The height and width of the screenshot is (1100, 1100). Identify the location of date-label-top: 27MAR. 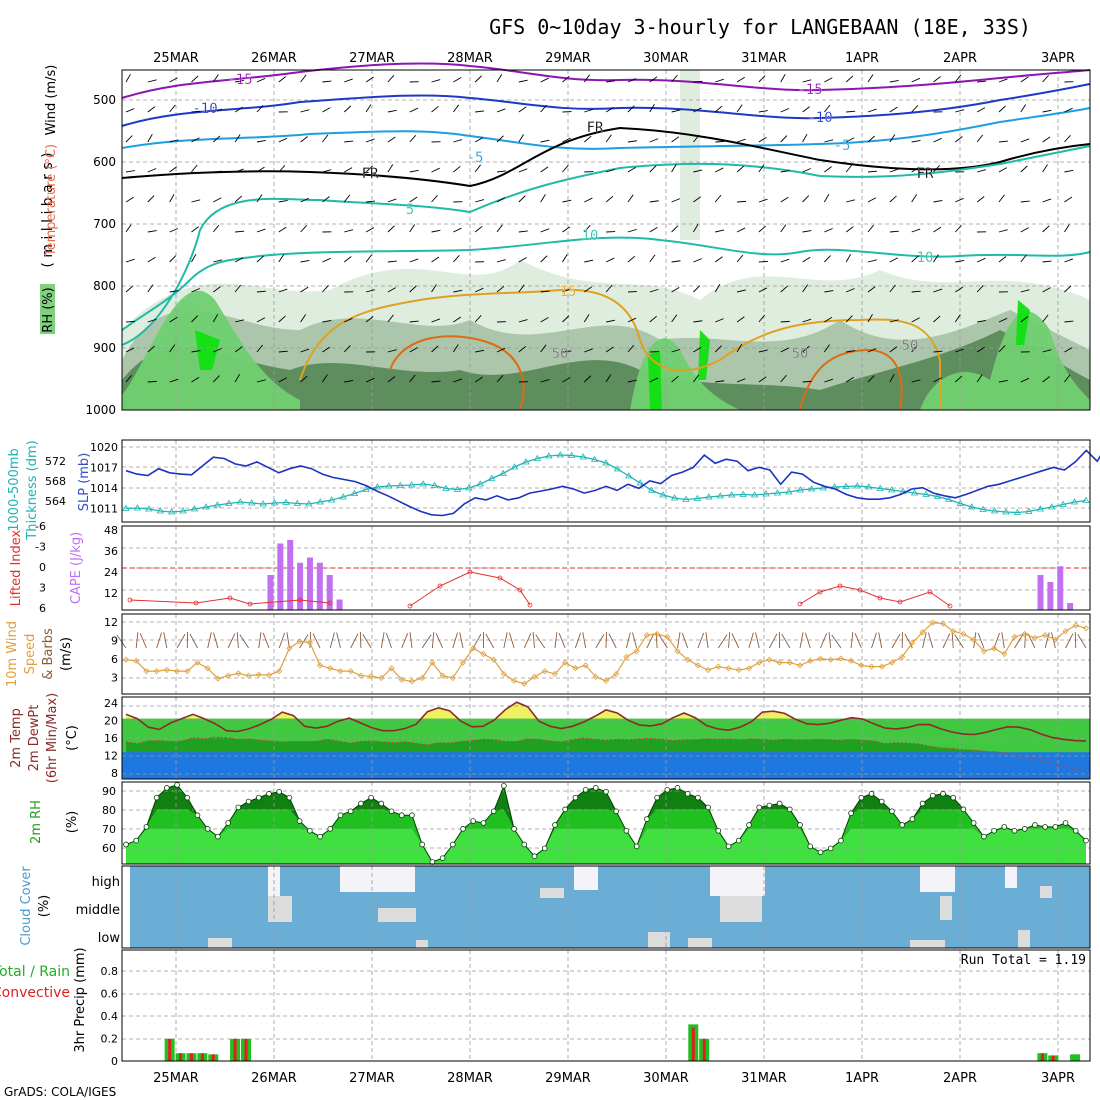
(372, 58).